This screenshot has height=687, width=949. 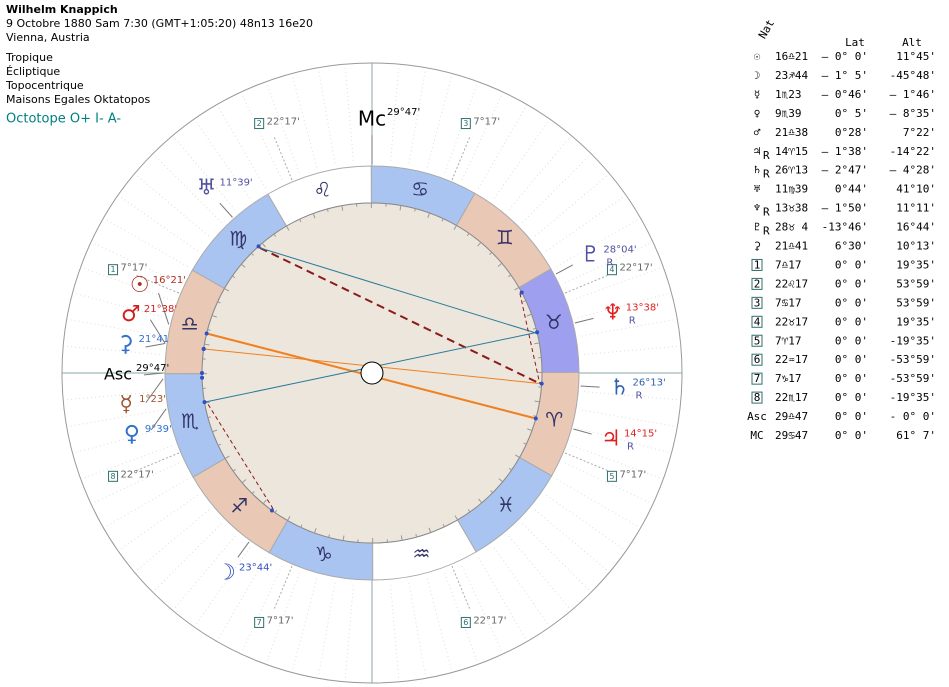 I want to click on house-number: 5, so click(x=611, y=476).